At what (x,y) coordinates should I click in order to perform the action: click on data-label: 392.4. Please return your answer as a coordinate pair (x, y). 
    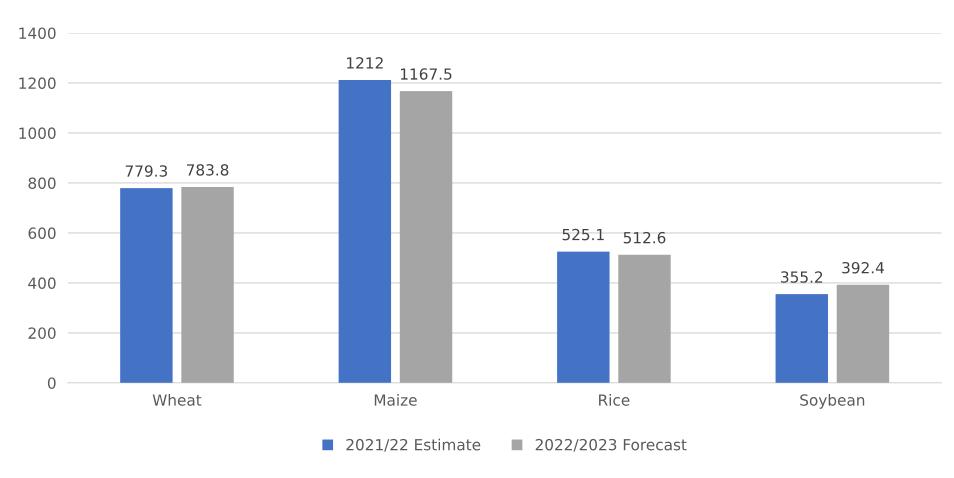
    Looking at the image, I should click on (863, 268).